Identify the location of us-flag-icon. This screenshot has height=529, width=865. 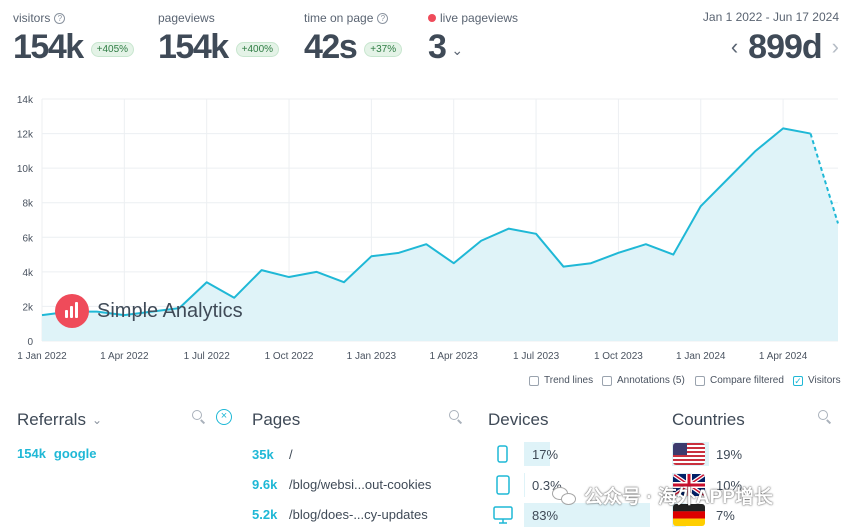
(689, 454).